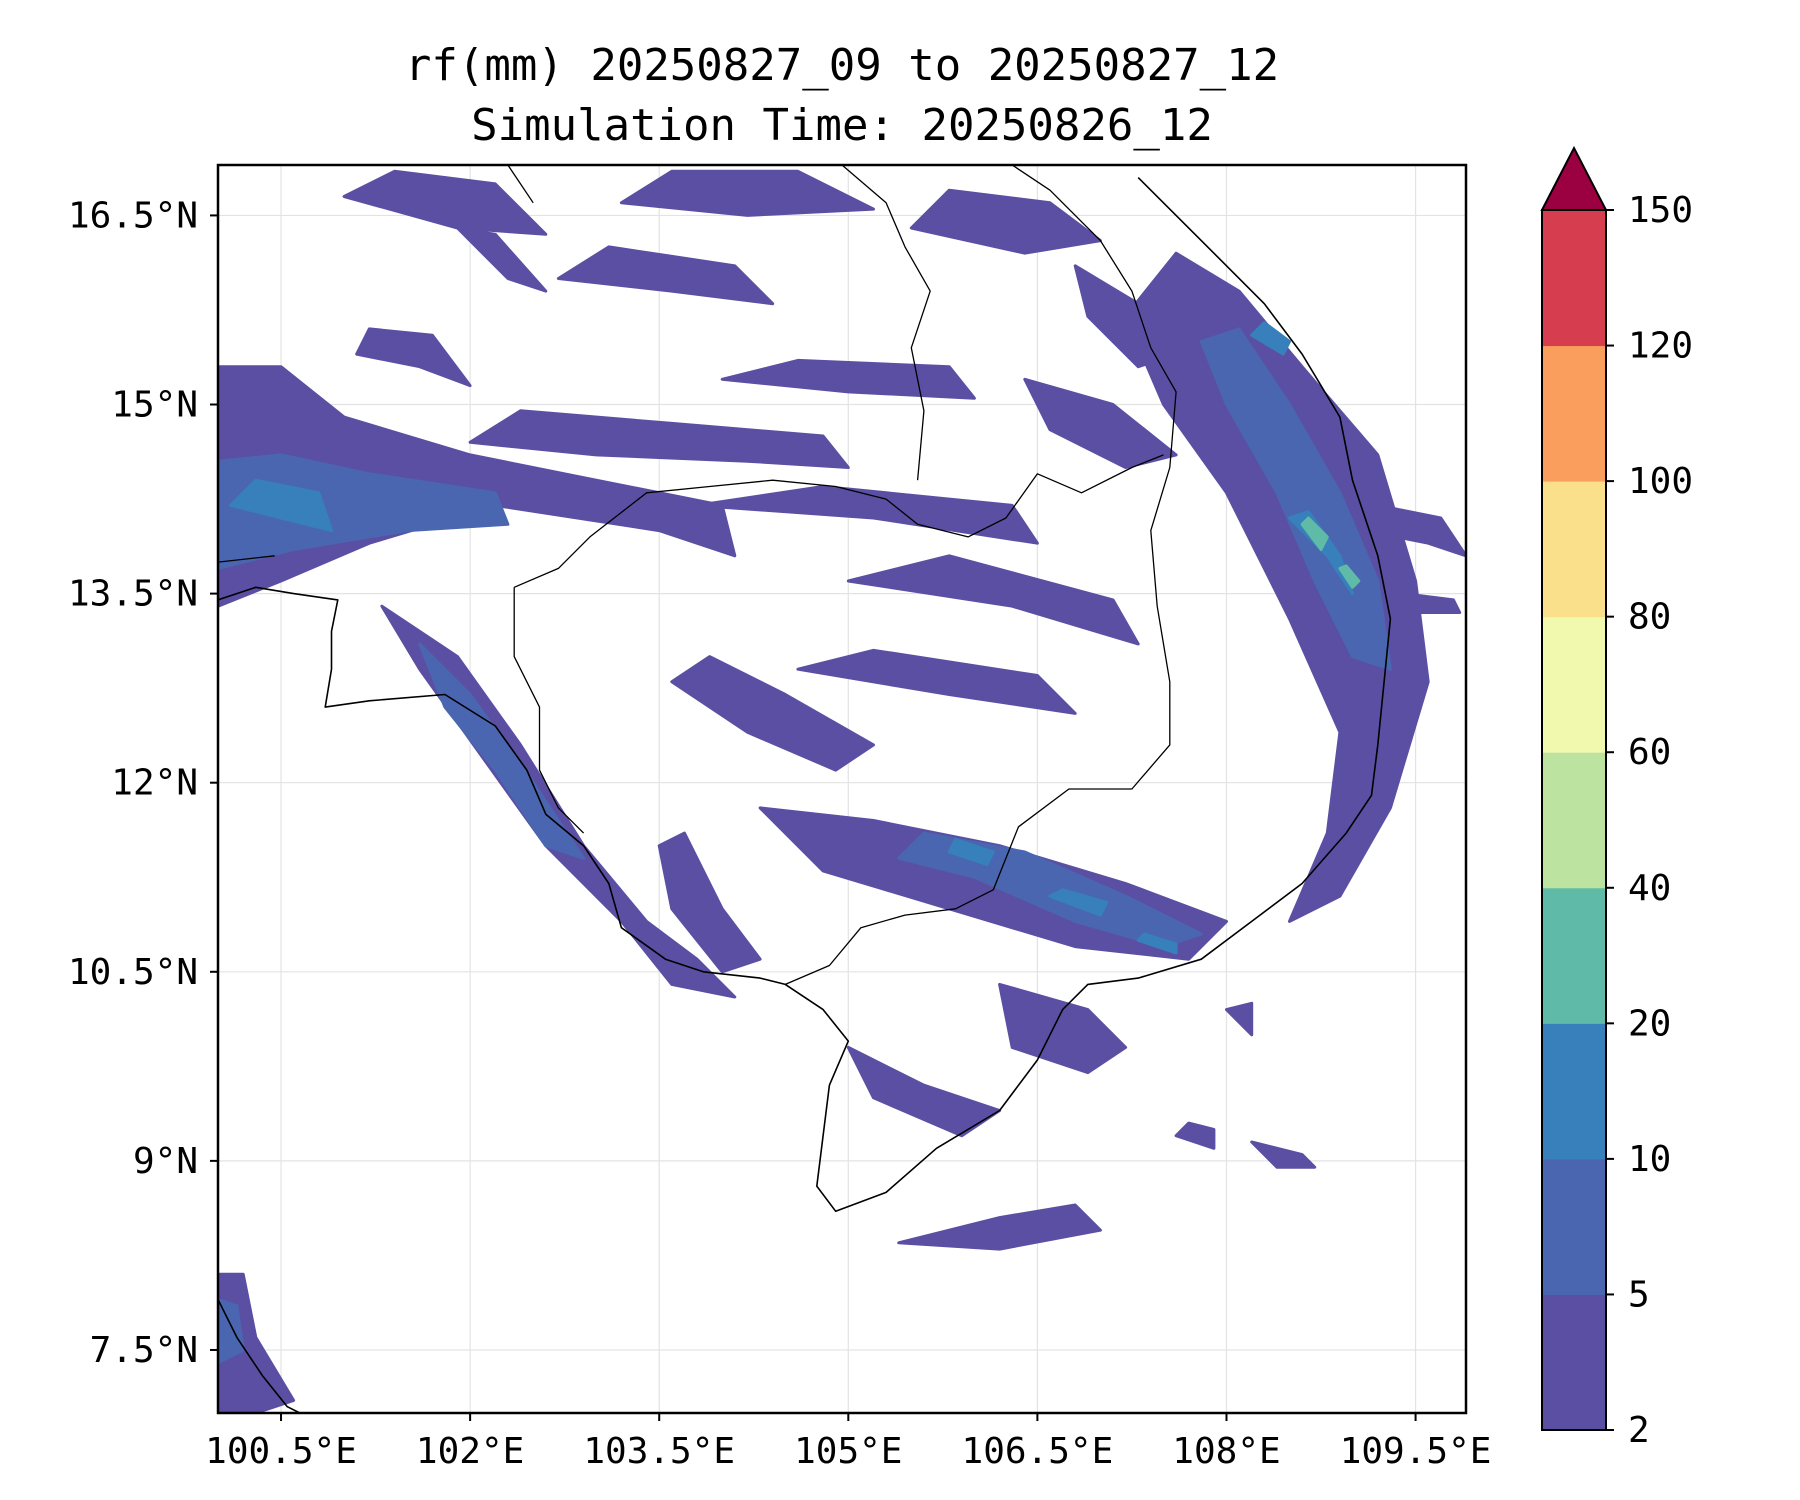 Image resolution: width=1800 pixels, height=1500 pixels. I want to click on colorbar-tick-label: 20, so click(1649, 1023).